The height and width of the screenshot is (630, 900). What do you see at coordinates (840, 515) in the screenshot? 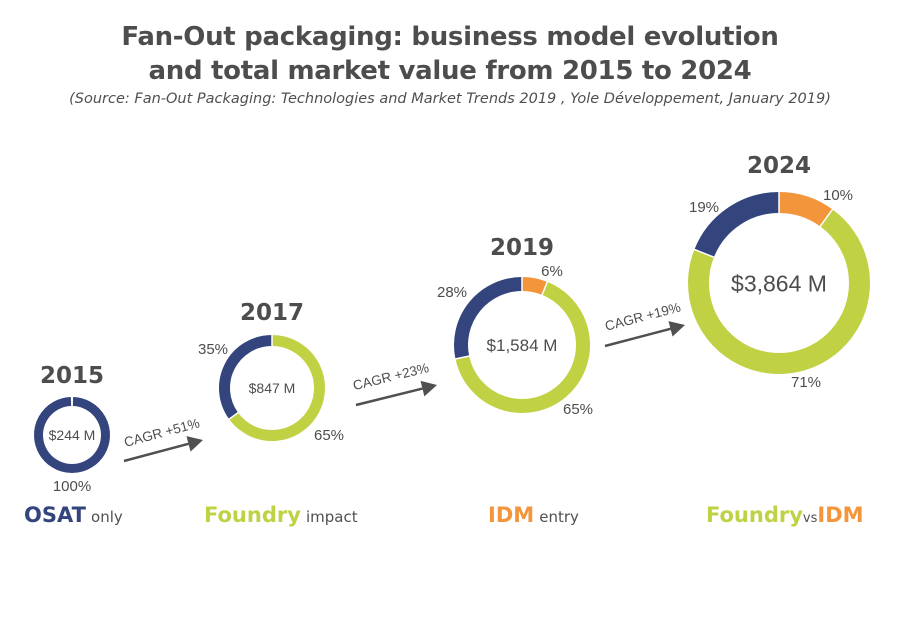
I see `caption-2024-main2: IDM` at bounding box center [840, 515].